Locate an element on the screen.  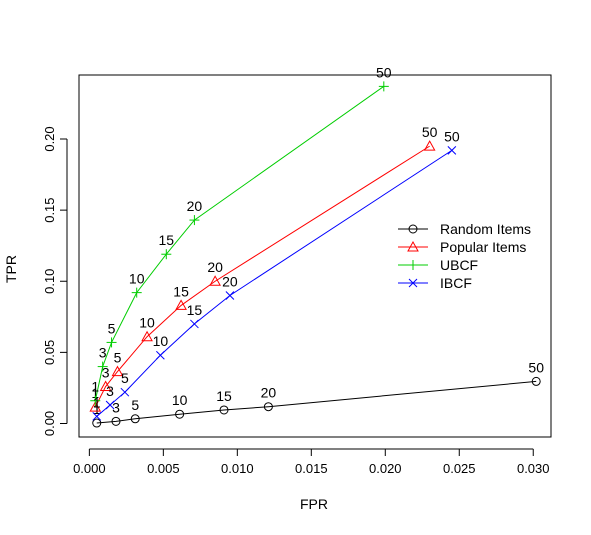
y-tick-label: 0.20 is located at coordinates (49, 138).